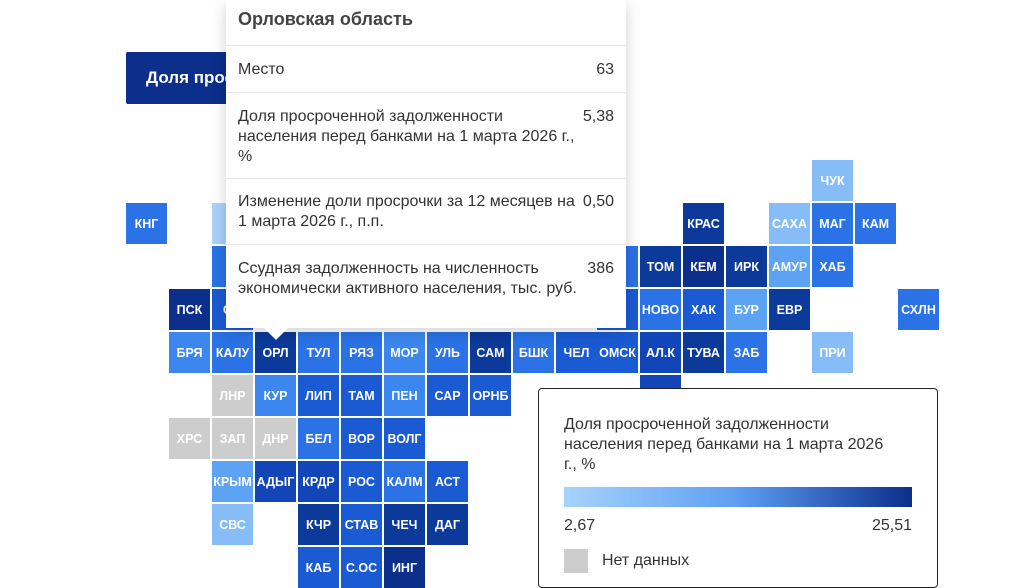 The width and height of the screenshot is (1016, 588). I want to click on region-tile-bel: БЕЛ, so click(318, 438).